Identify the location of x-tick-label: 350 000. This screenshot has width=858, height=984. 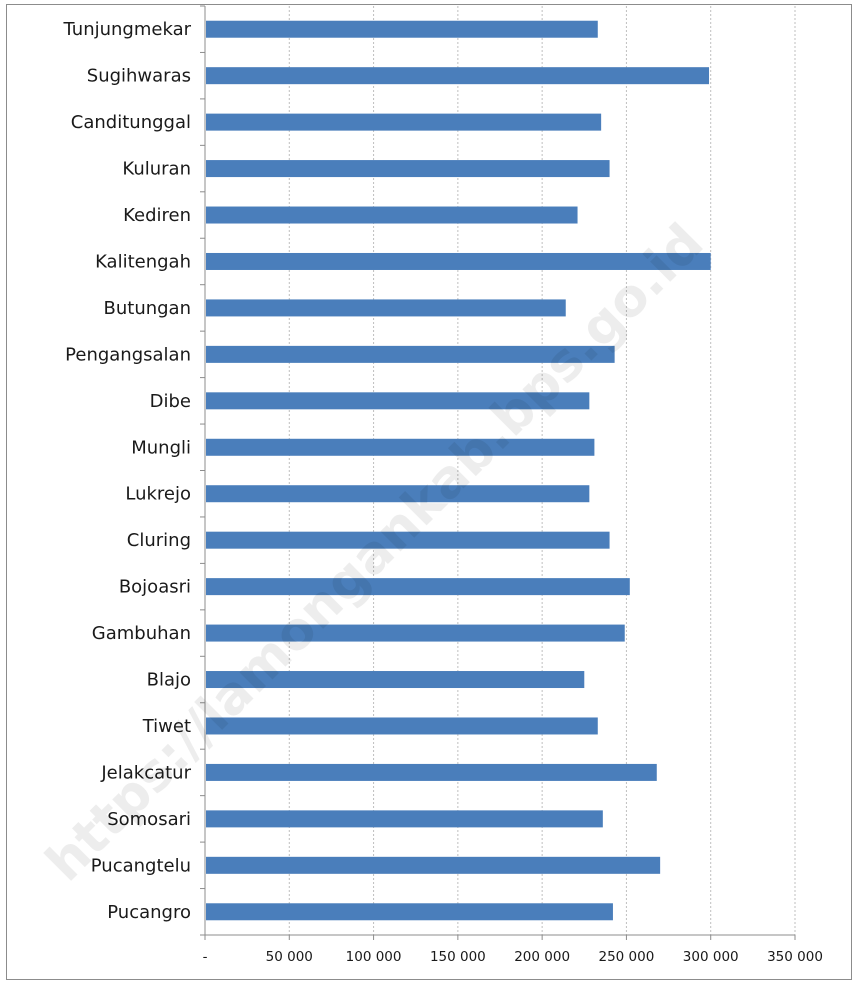
(795, 957).